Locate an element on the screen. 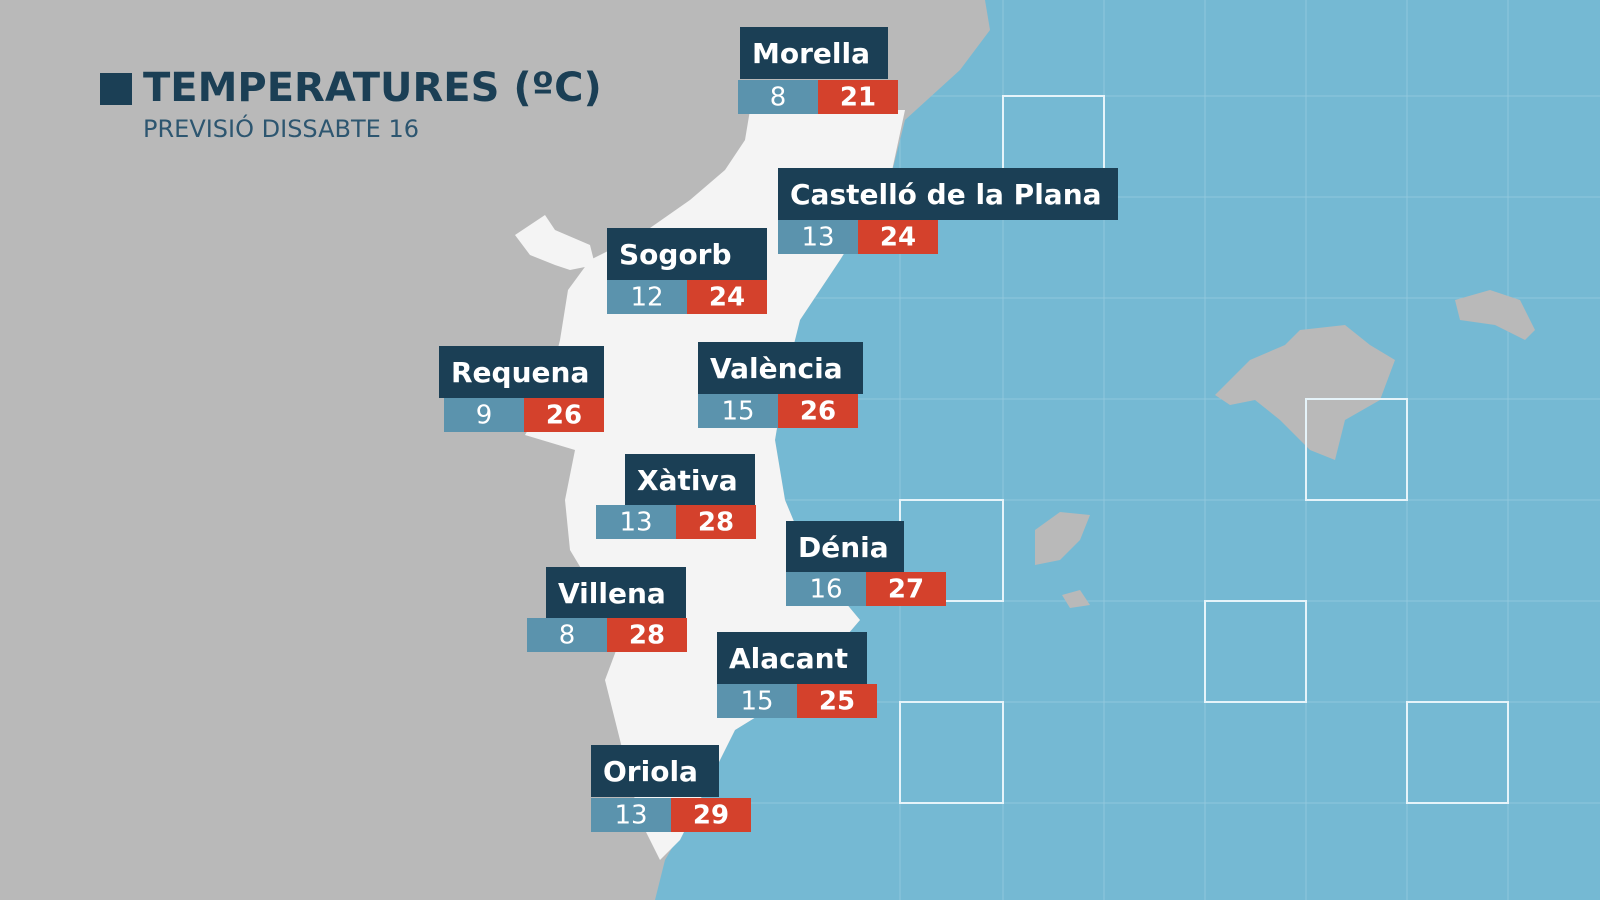  max-temp: 27 is located at coordinates (906, 590).